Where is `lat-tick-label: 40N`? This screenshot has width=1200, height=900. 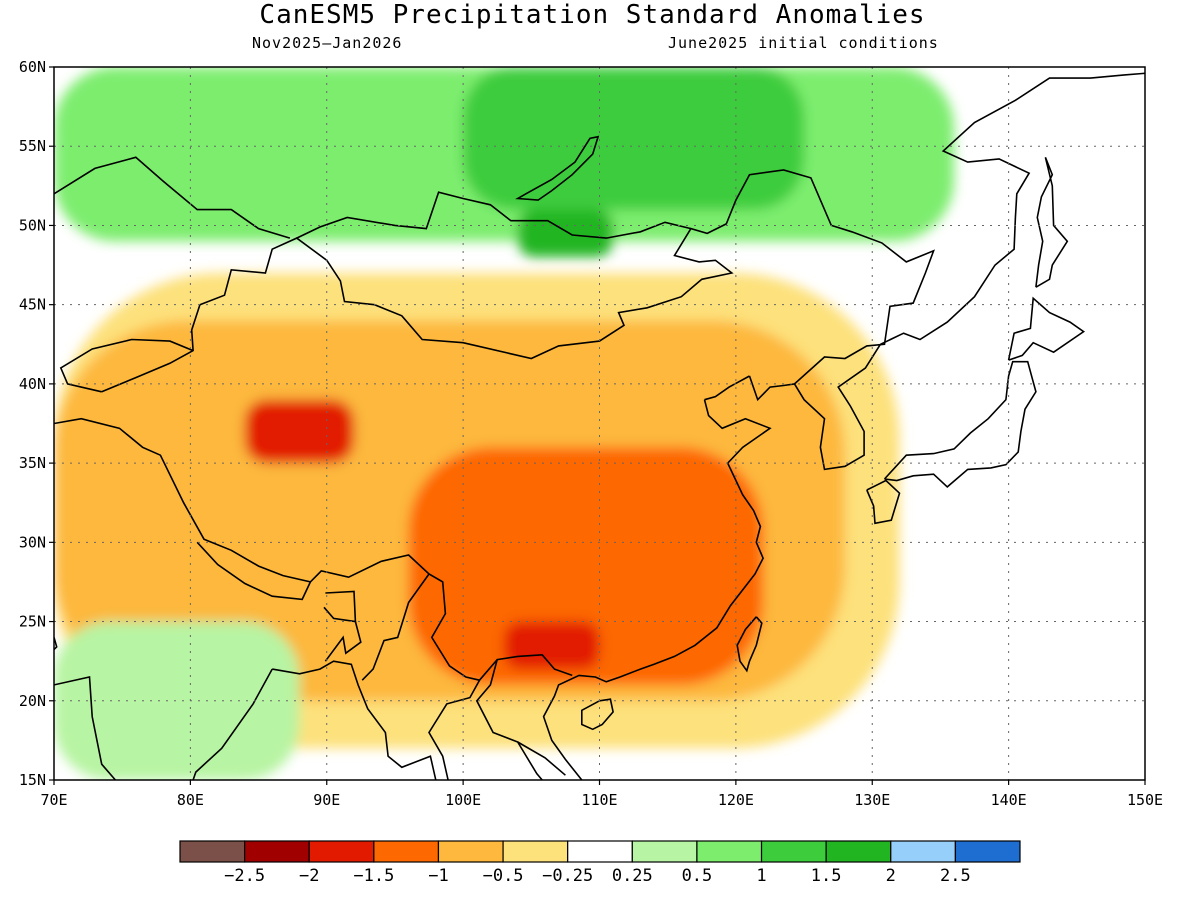
lat-tick-label: 40N is located at coordinates (32, 384).